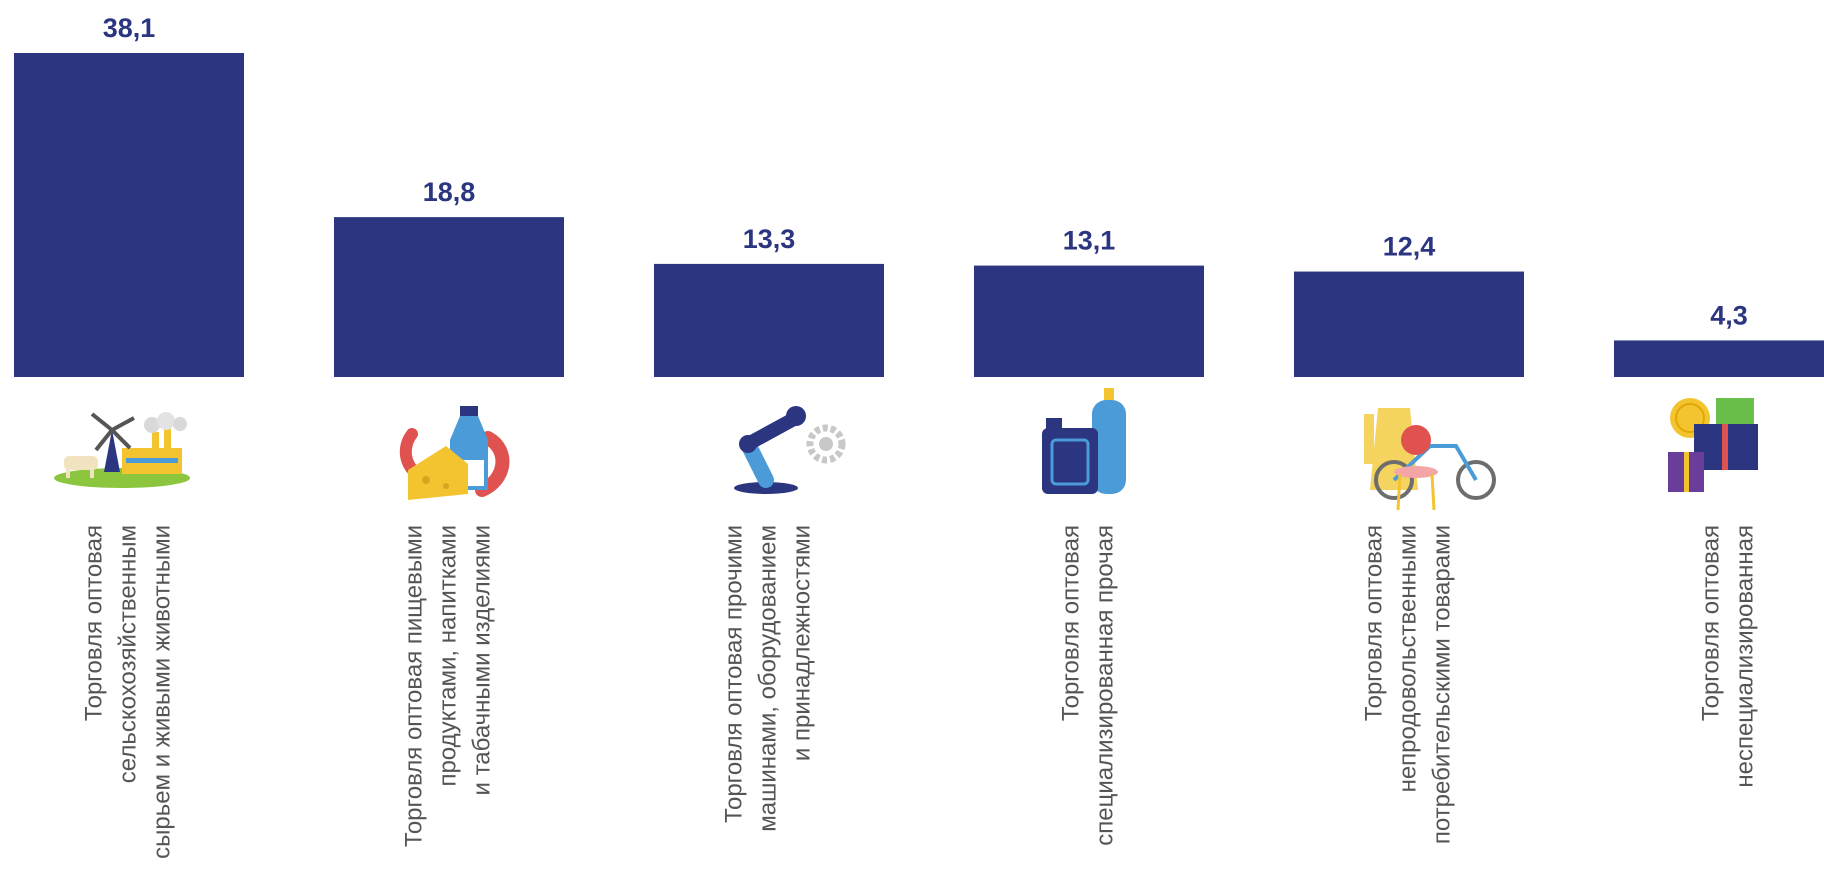 This screenshot has width=1824, height=892. What do you see at coordinates (1713, 445) in the screenshot?
I see `coin-gift-boxes-icon` at bounding box center [1713, 445].